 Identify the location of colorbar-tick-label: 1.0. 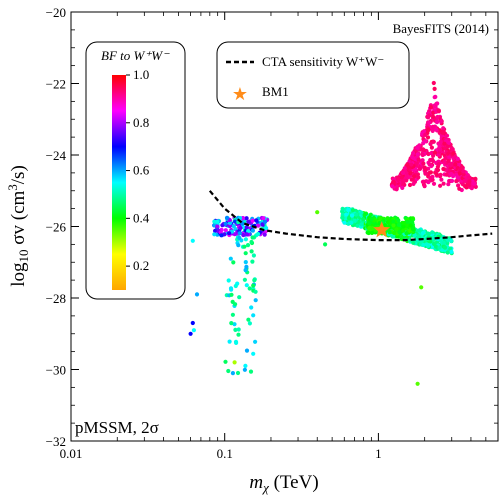
(141, 74).